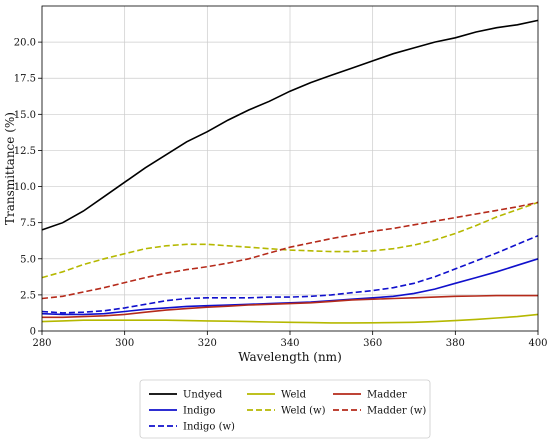  I want to click on y-tick-label: 7.5, so click(28, 223).